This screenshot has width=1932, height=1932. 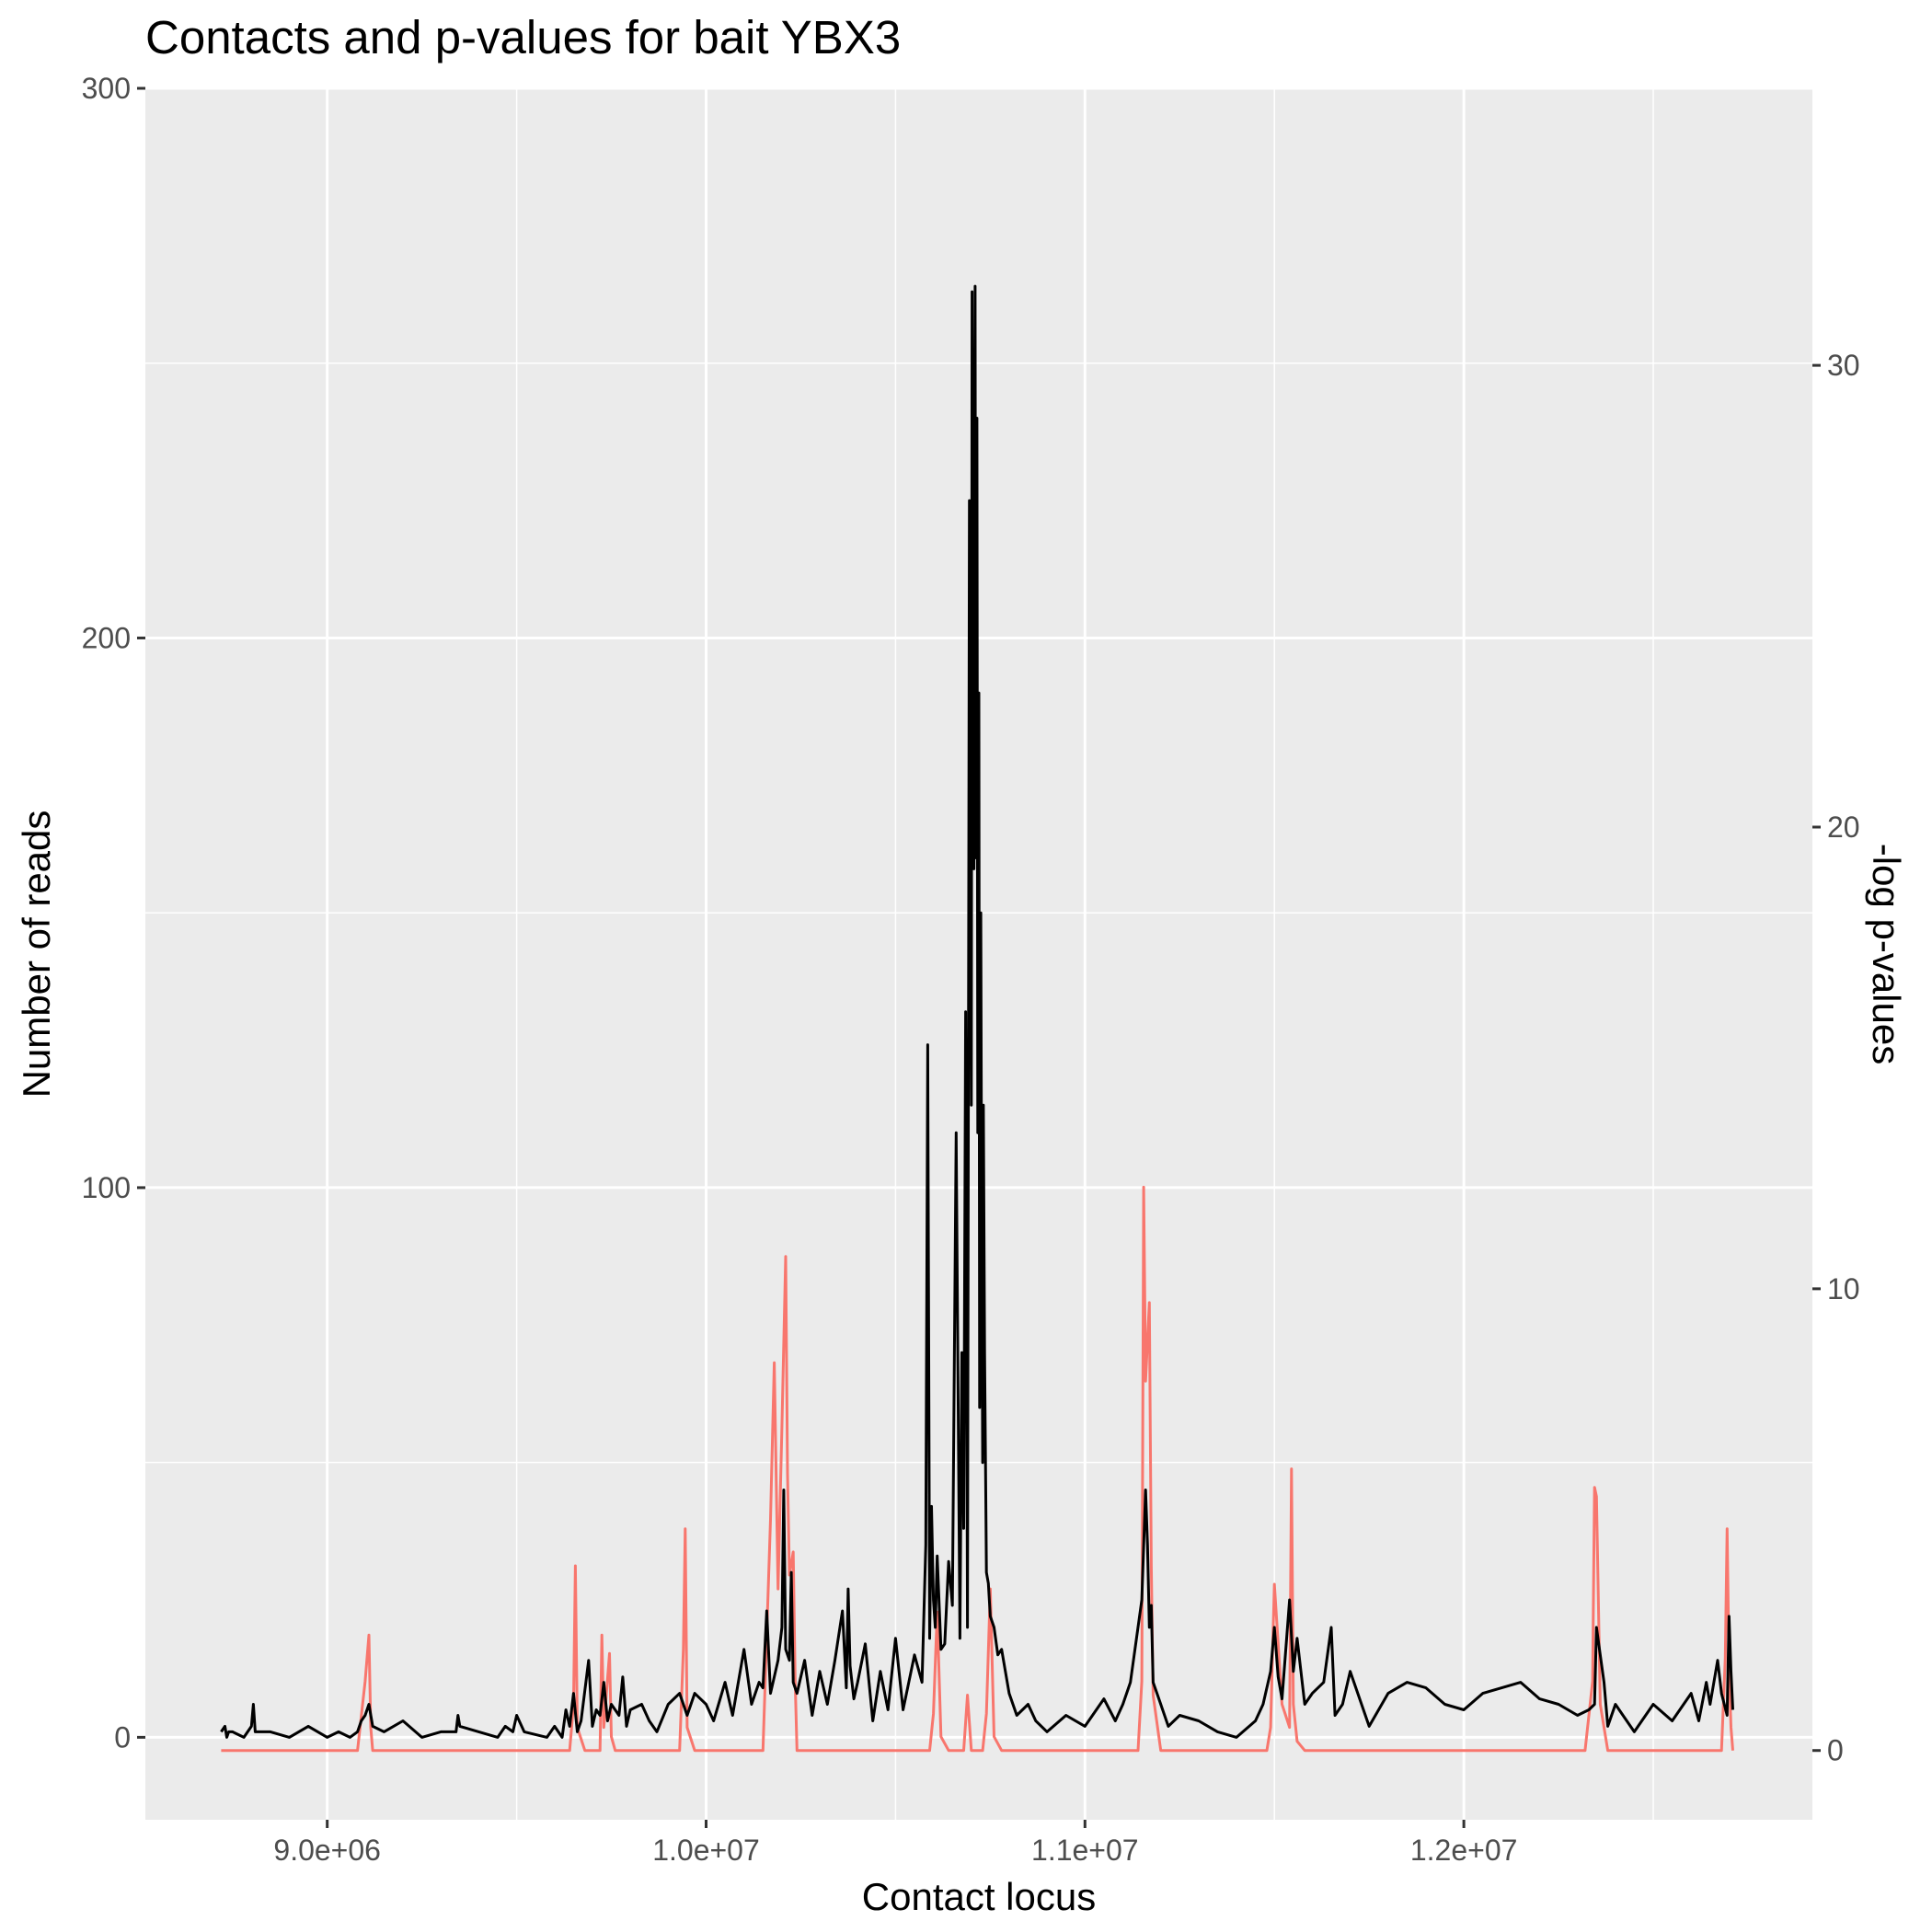 What do you see at coordinates (36, 954) in the screenshot?
I see `y-axis-title: Number of reads` at bounding box center [36, 954].